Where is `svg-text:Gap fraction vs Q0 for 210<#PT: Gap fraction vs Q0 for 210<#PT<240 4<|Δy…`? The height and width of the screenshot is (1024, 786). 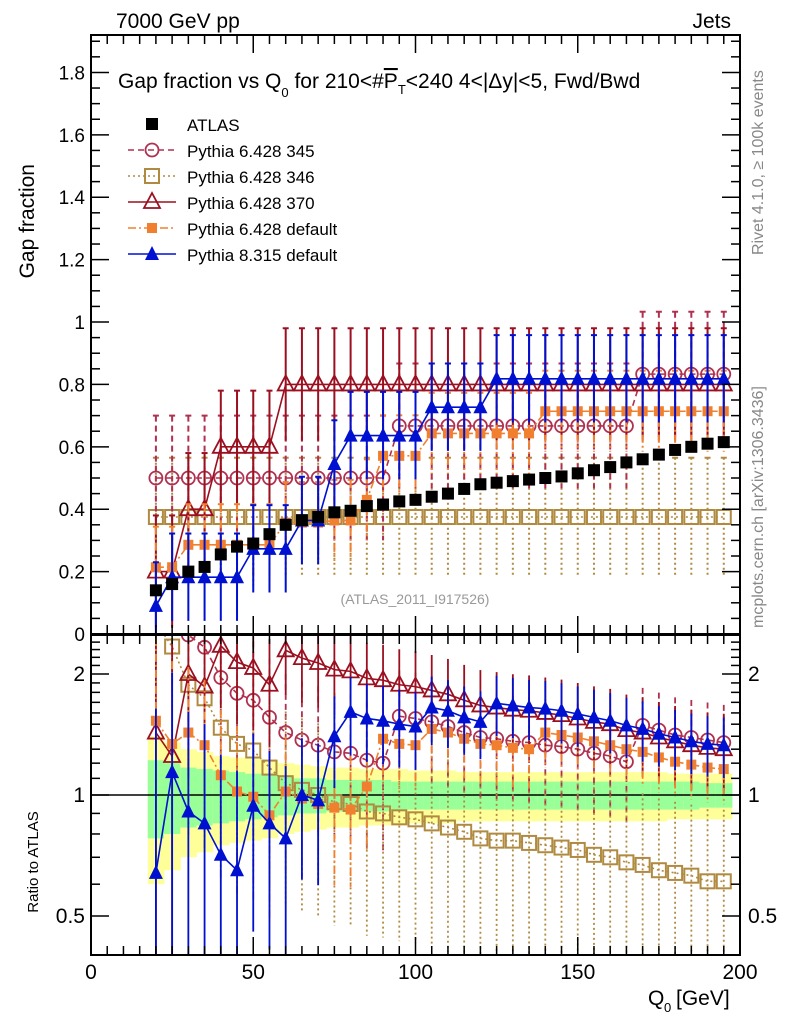
svg-text:Gap fraction vs Q0 for 210<#PT: Gap fraction vs Q0 for 210<#PT<240 4<|Δy… is located at coordinates (379, 85).